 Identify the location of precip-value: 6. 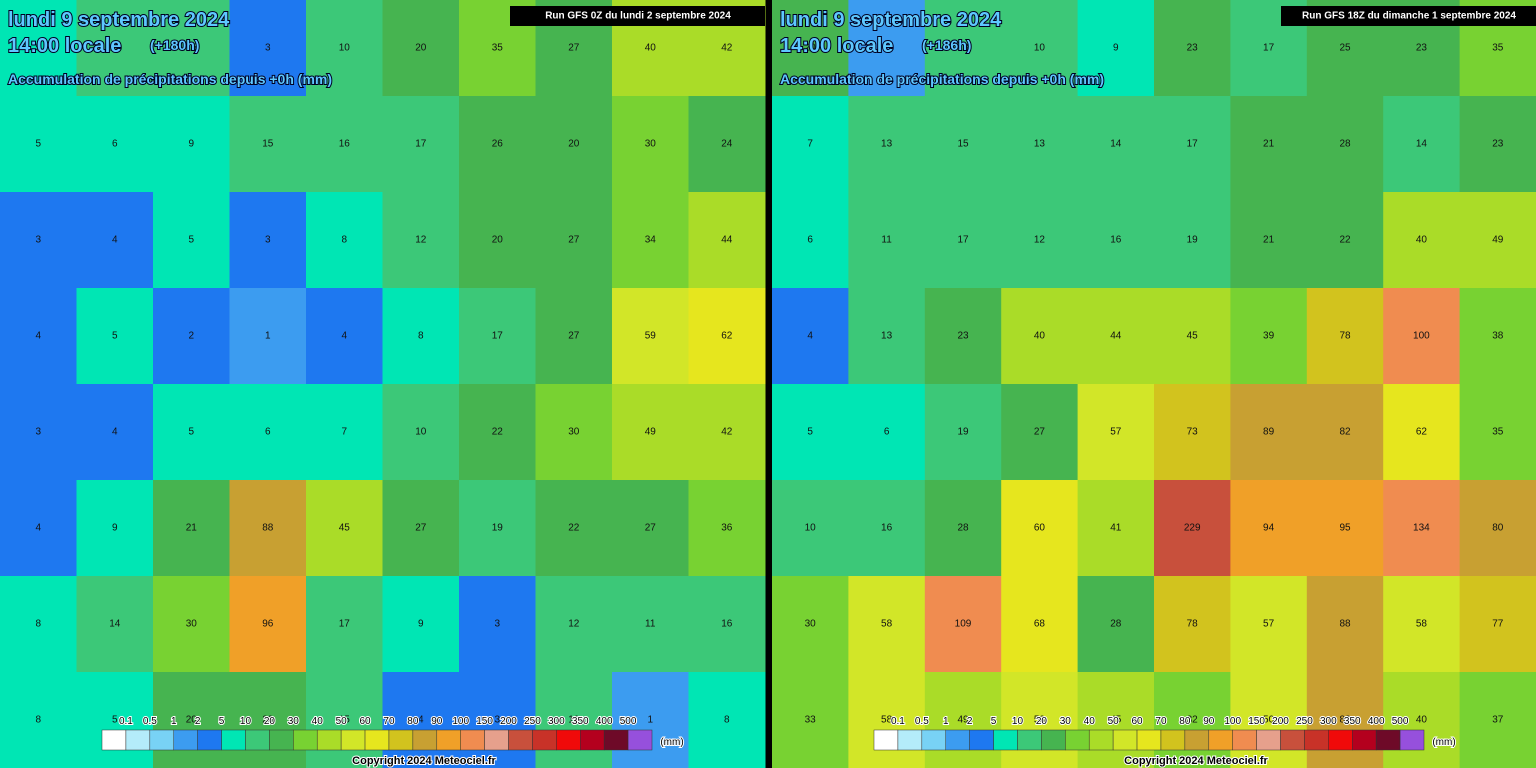
(268, 432).